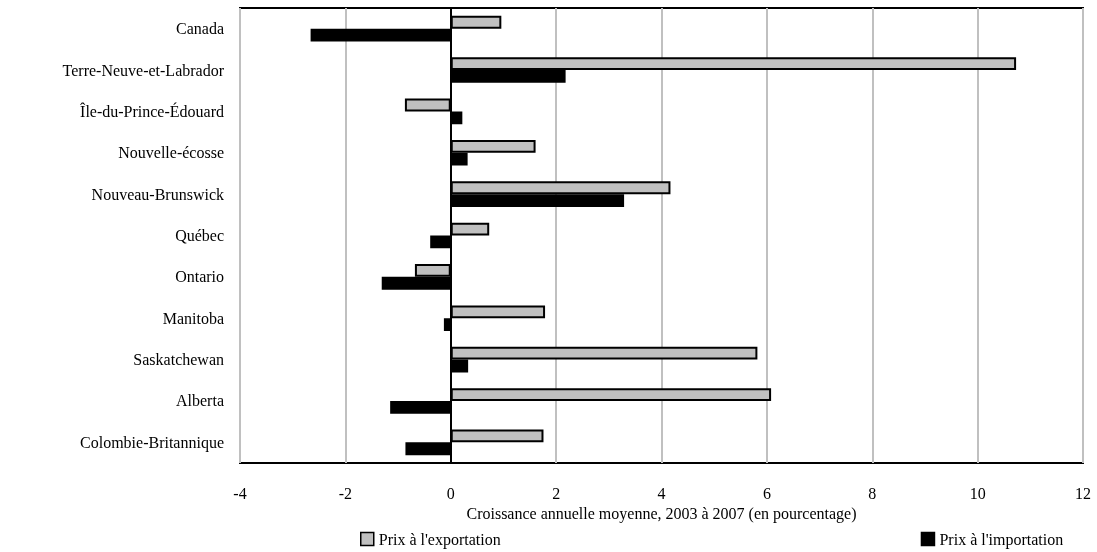 The image size is (1097, 552). I want to click on x-tick-label: 12, so click(1083, 493).